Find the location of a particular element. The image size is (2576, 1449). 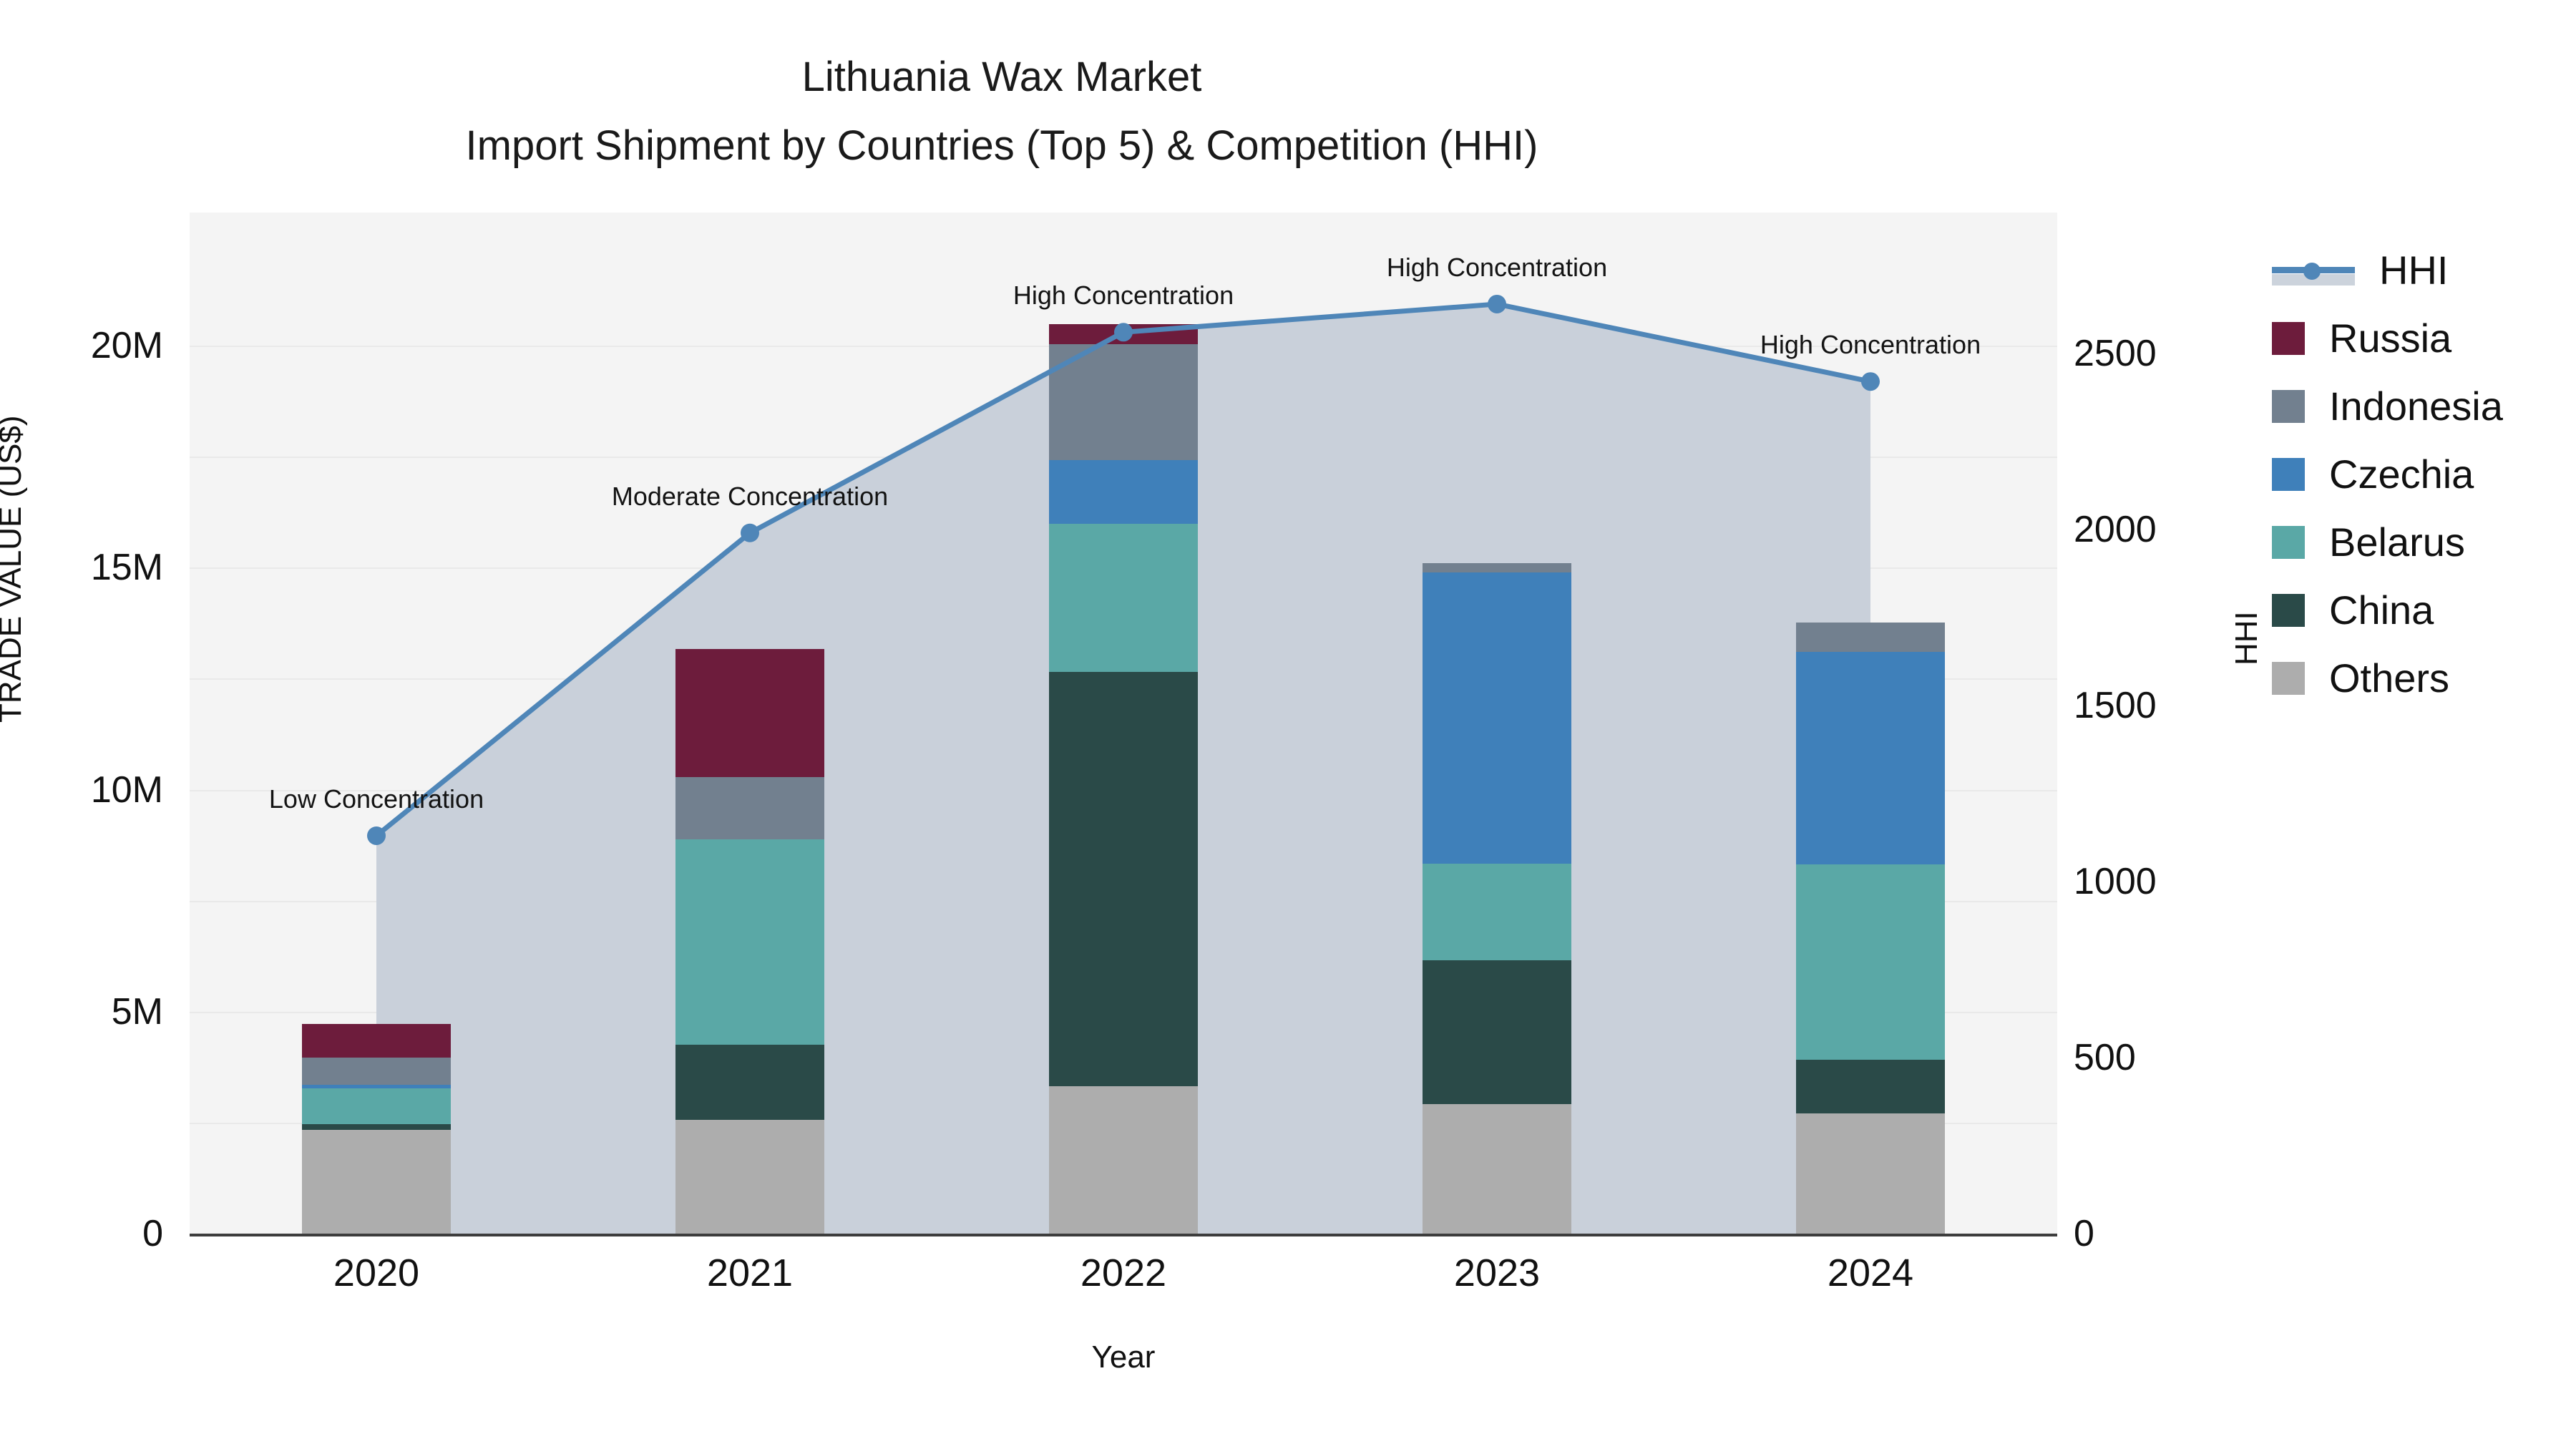

annotation-label: Low Concentration is located at coordinates (376, 799).